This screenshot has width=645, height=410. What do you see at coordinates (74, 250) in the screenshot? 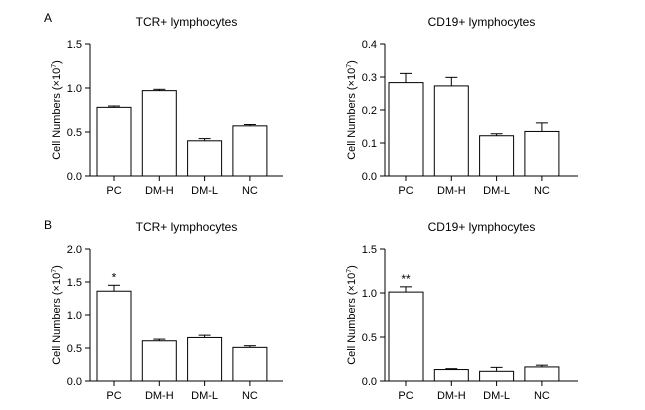
I see `y-tick-label: 2.0` at bounding box center [74, 250].